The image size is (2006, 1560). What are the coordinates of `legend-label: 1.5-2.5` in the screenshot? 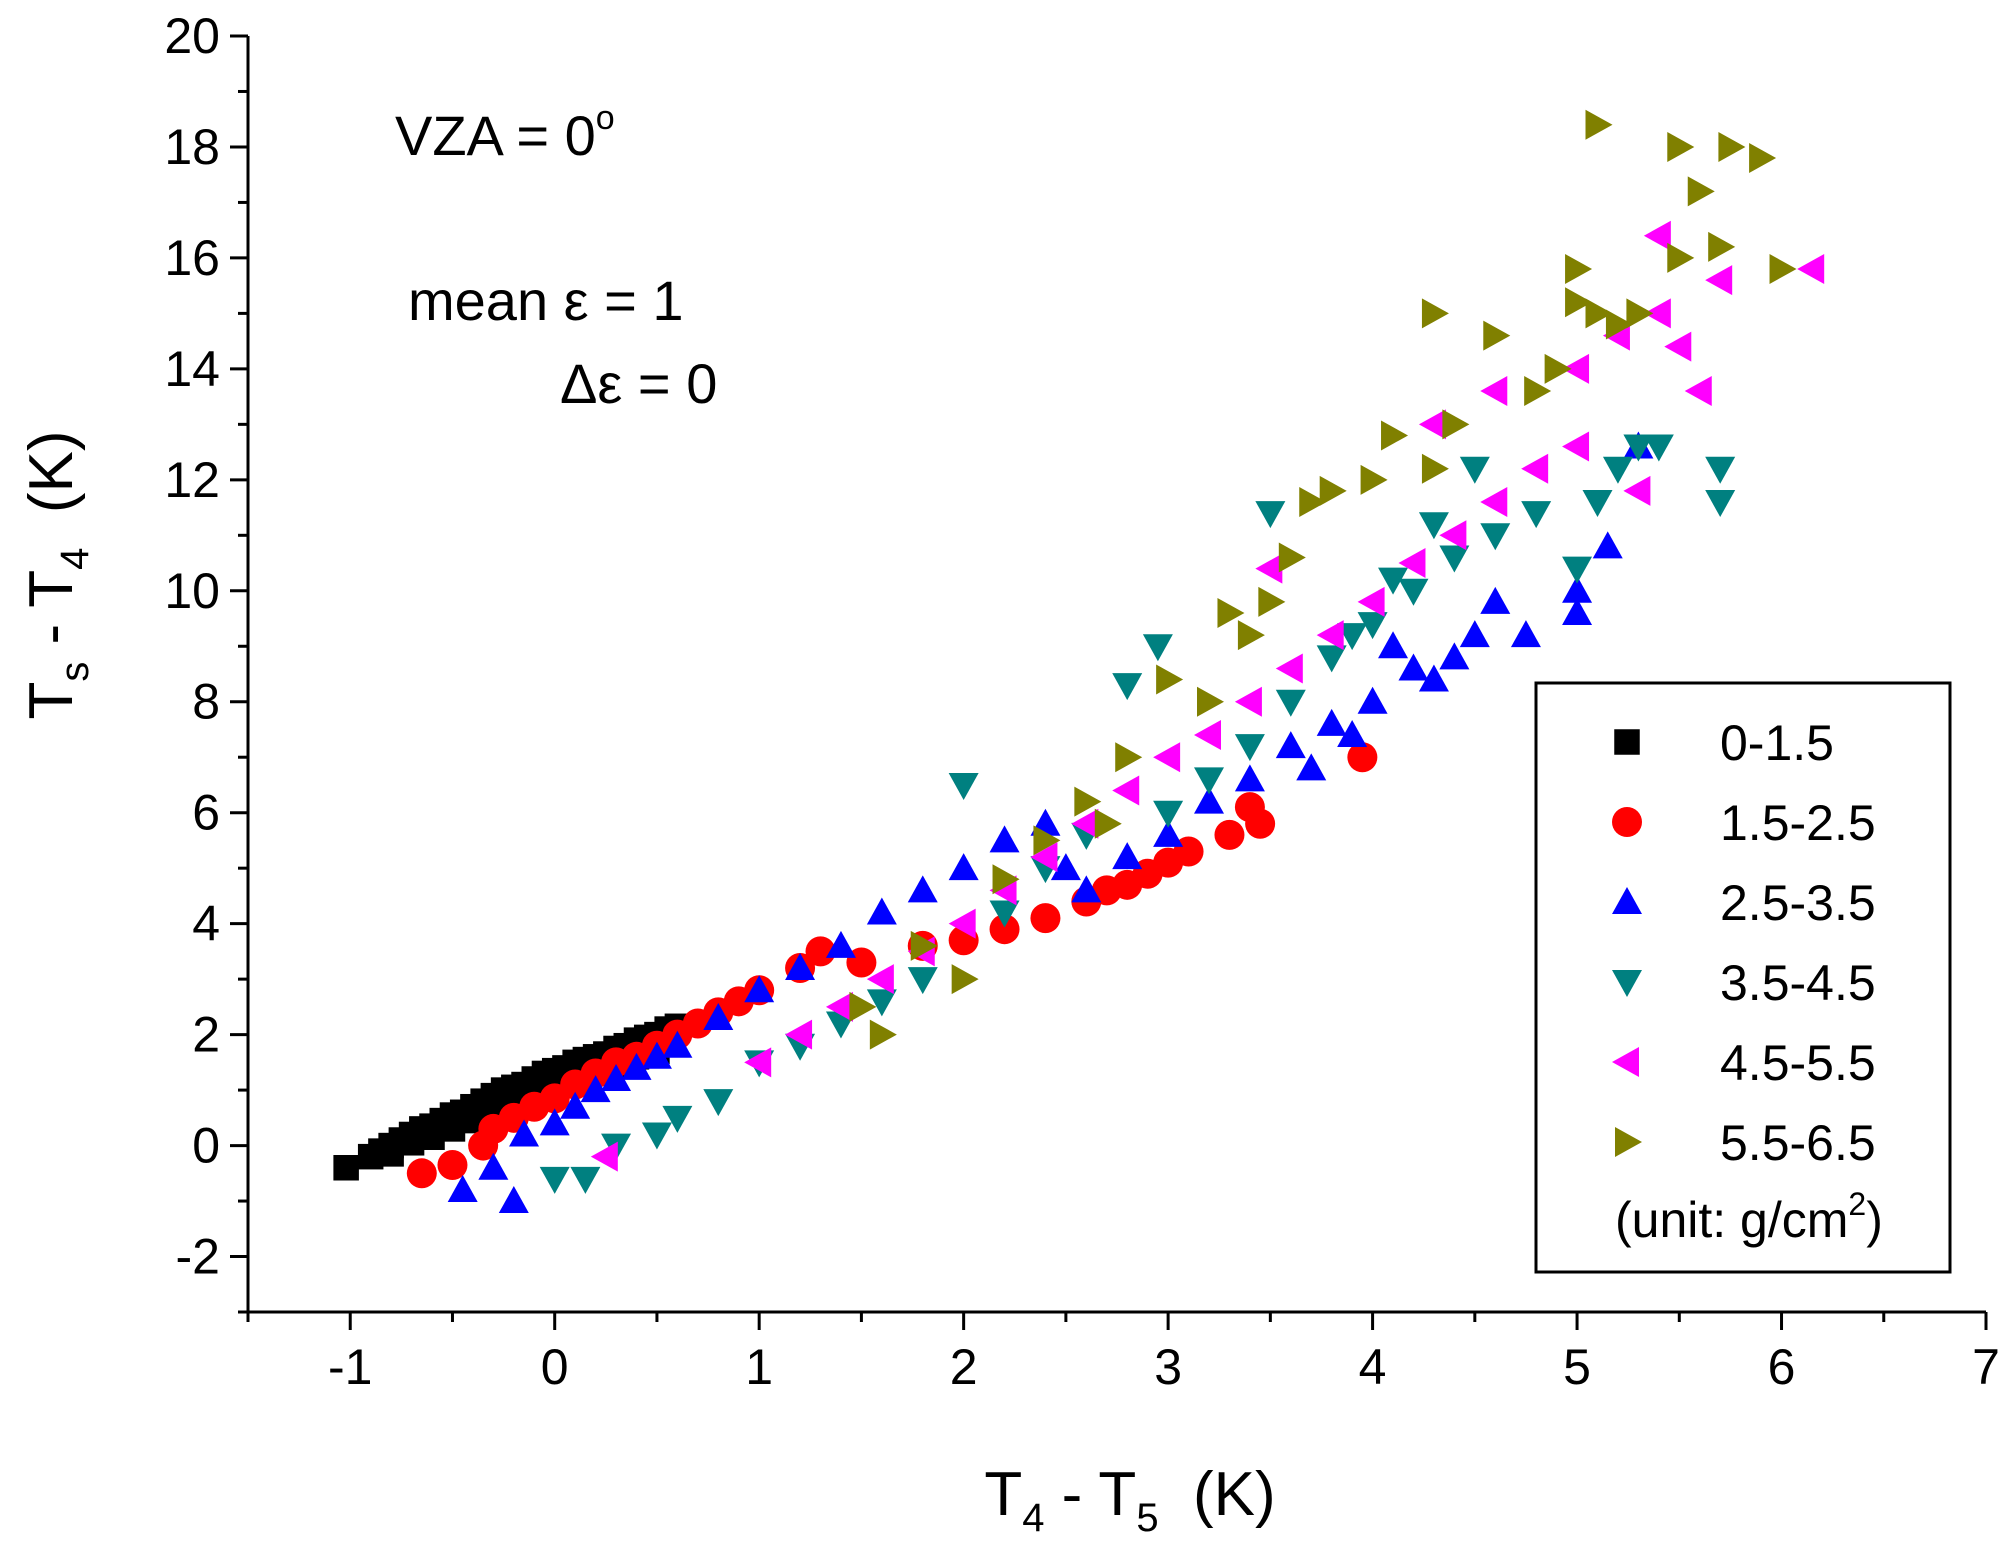 It's located at (1798, 823).